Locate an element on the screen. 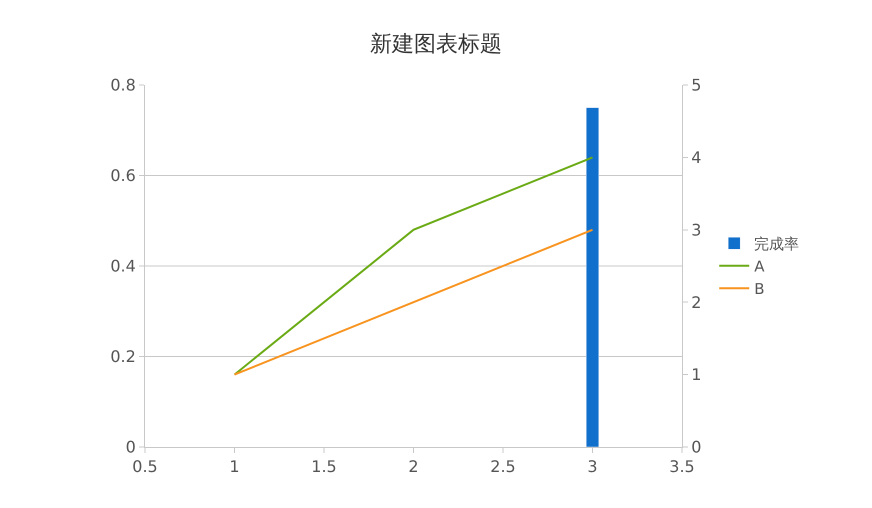 This screenshot has height=508, width=872. x-tick-label: 3 is located at coordinates (592, 466).